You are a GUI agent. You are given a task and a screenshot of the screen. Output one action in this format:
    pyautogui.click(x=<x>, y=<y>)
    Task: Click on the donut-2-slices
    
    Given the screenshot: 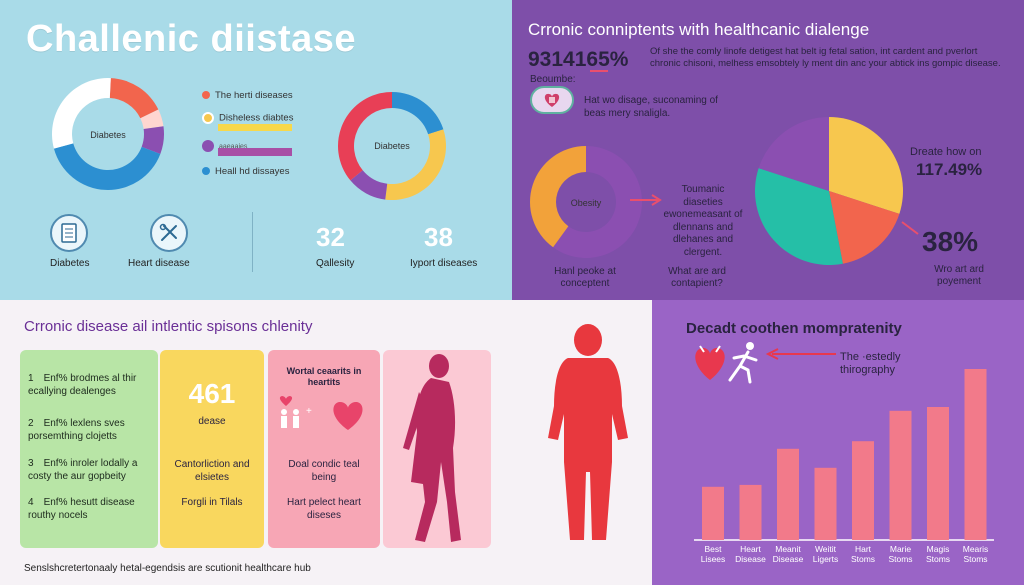 What is the action you would take?
    pyautogui.click(x=392, y=146)
    